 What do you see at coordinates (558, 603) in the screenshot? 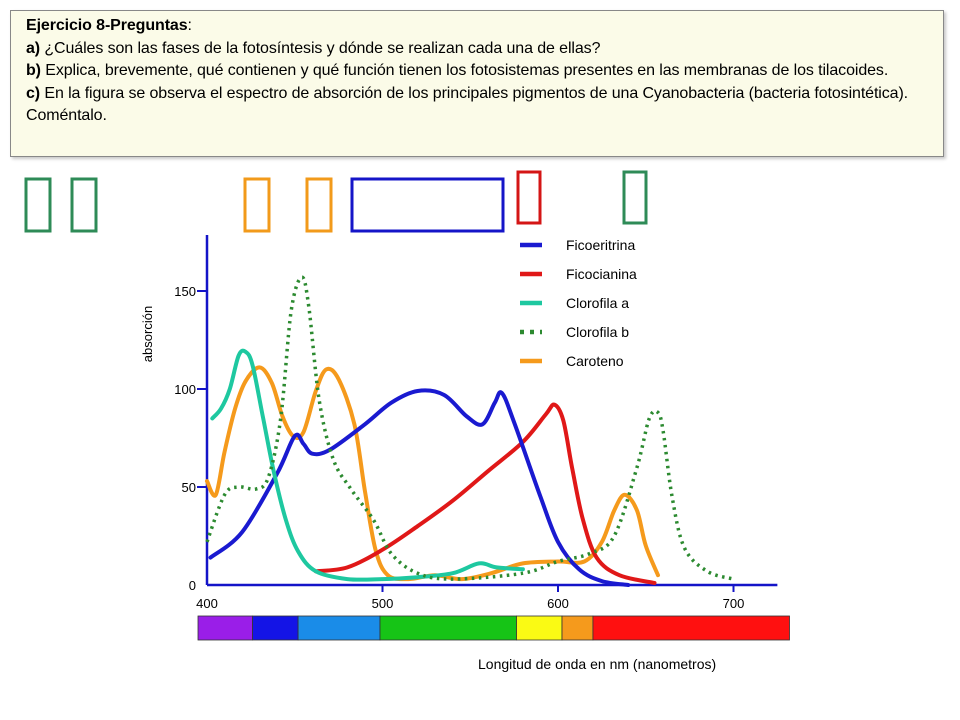
I see `x-tick-label: 600` at bounding box center [558, 603].